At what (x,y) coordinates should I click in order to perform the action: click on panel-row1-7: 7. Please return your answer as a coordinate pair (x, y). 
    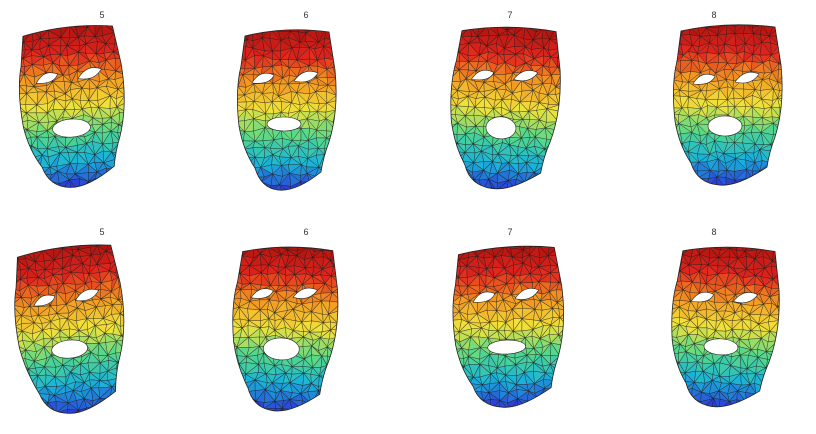
    Looking at the image, I should click on (510, 108).